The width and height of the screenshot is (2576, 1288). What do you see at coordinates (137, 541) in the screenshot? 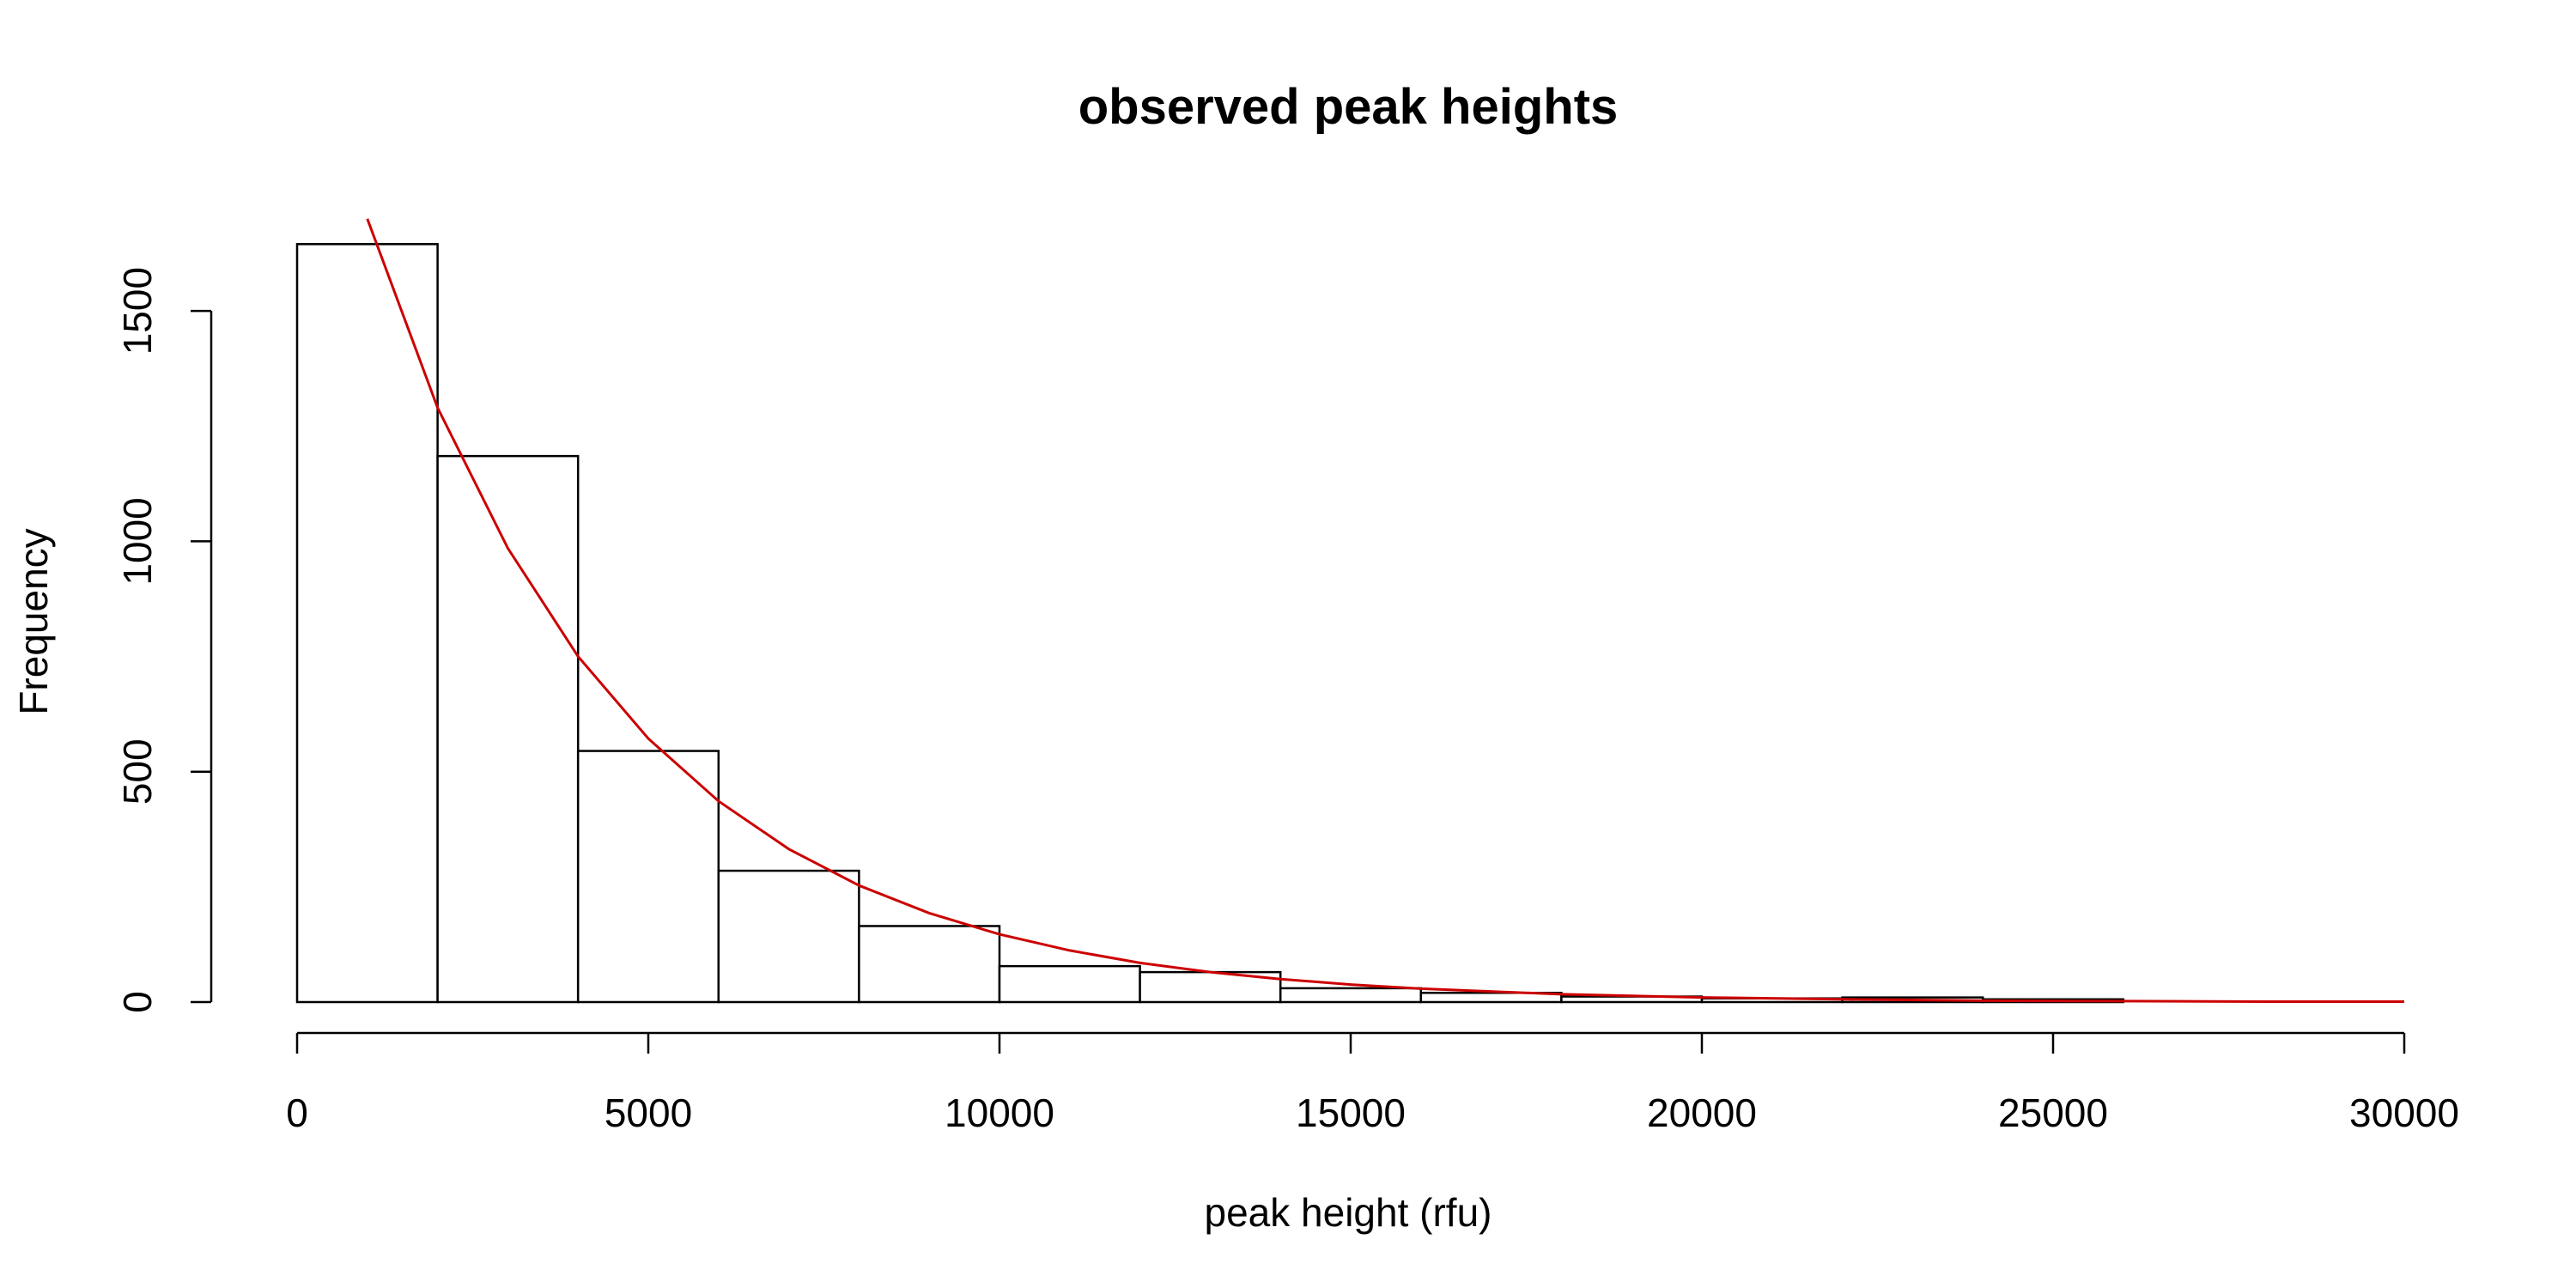
I see `y-tick-label: 1000` at bounding box center [137, 541].